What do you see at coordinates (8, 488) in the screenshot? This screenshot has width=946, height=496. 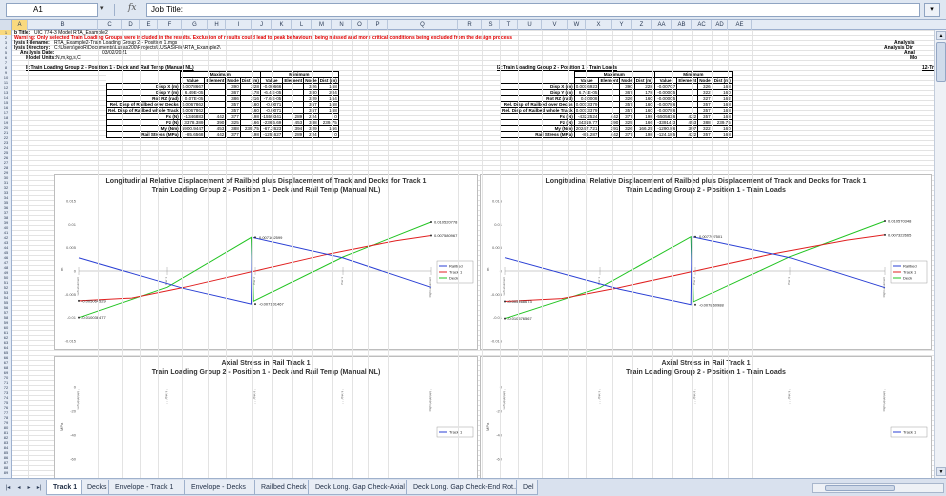 I see `first-sheet-icon: |◂` at bounding box center [8, 488].